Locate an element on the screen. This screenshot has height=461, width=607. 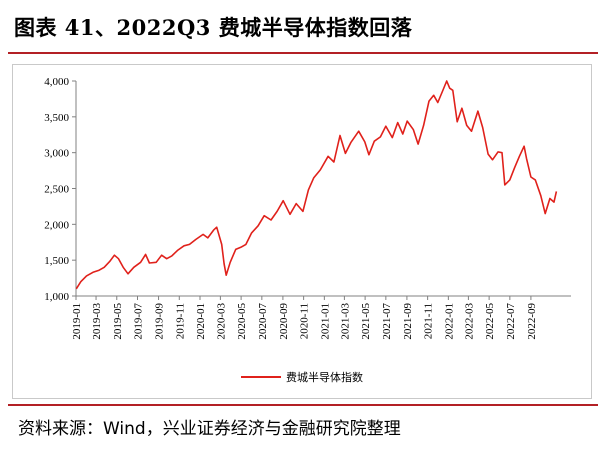
x-tick-label: 2020-07 is located at coordinates (263, 321).